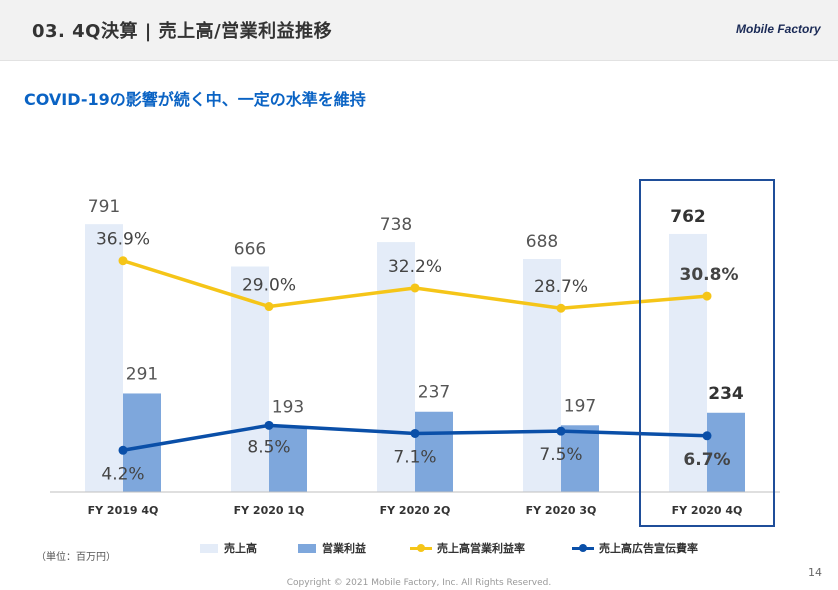 Image resolution: width=838 pixels, height=590 pixels. Describe the element at coordinates (648, 548) in the screenshot. I see `legend-label-ad-ratio: 売上高広告宣伝費率` at that location.